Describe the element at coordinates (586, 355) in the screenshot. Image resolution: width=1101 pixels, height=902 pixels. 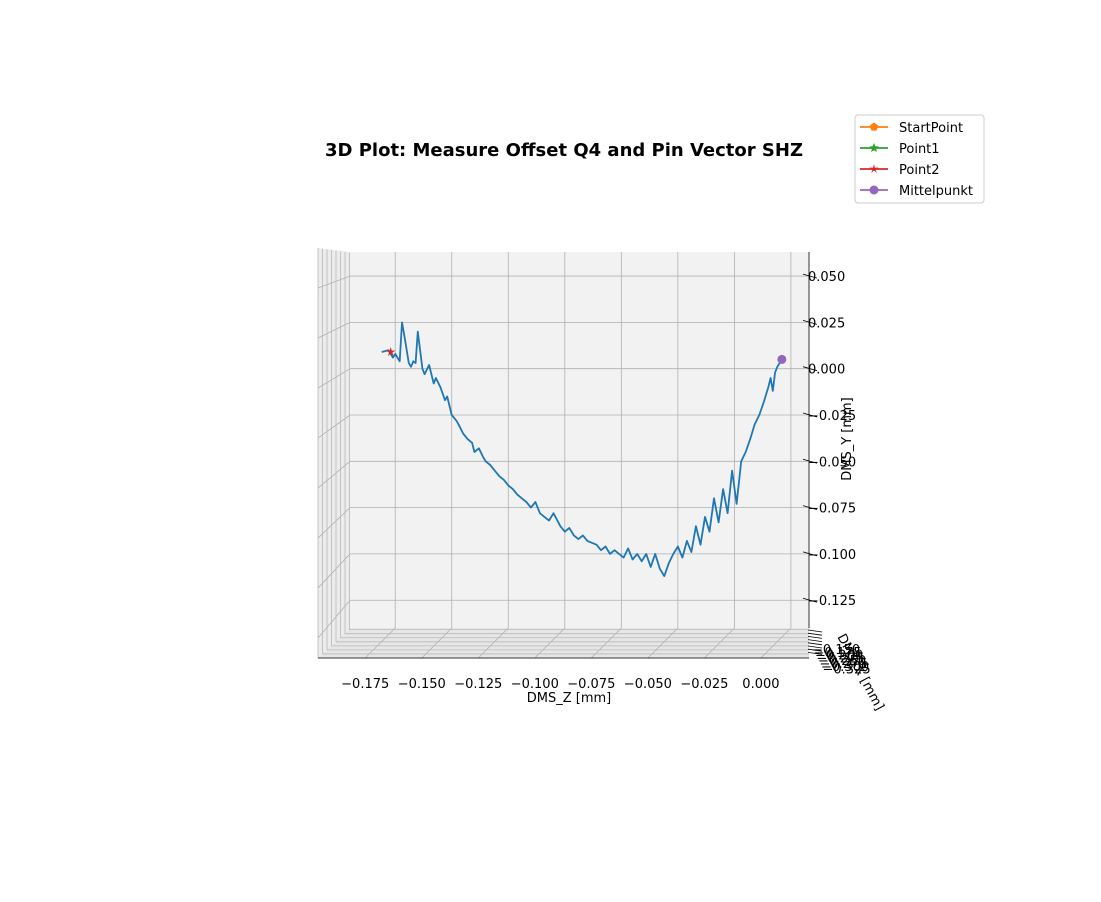
I see `marker-layer` at that location.